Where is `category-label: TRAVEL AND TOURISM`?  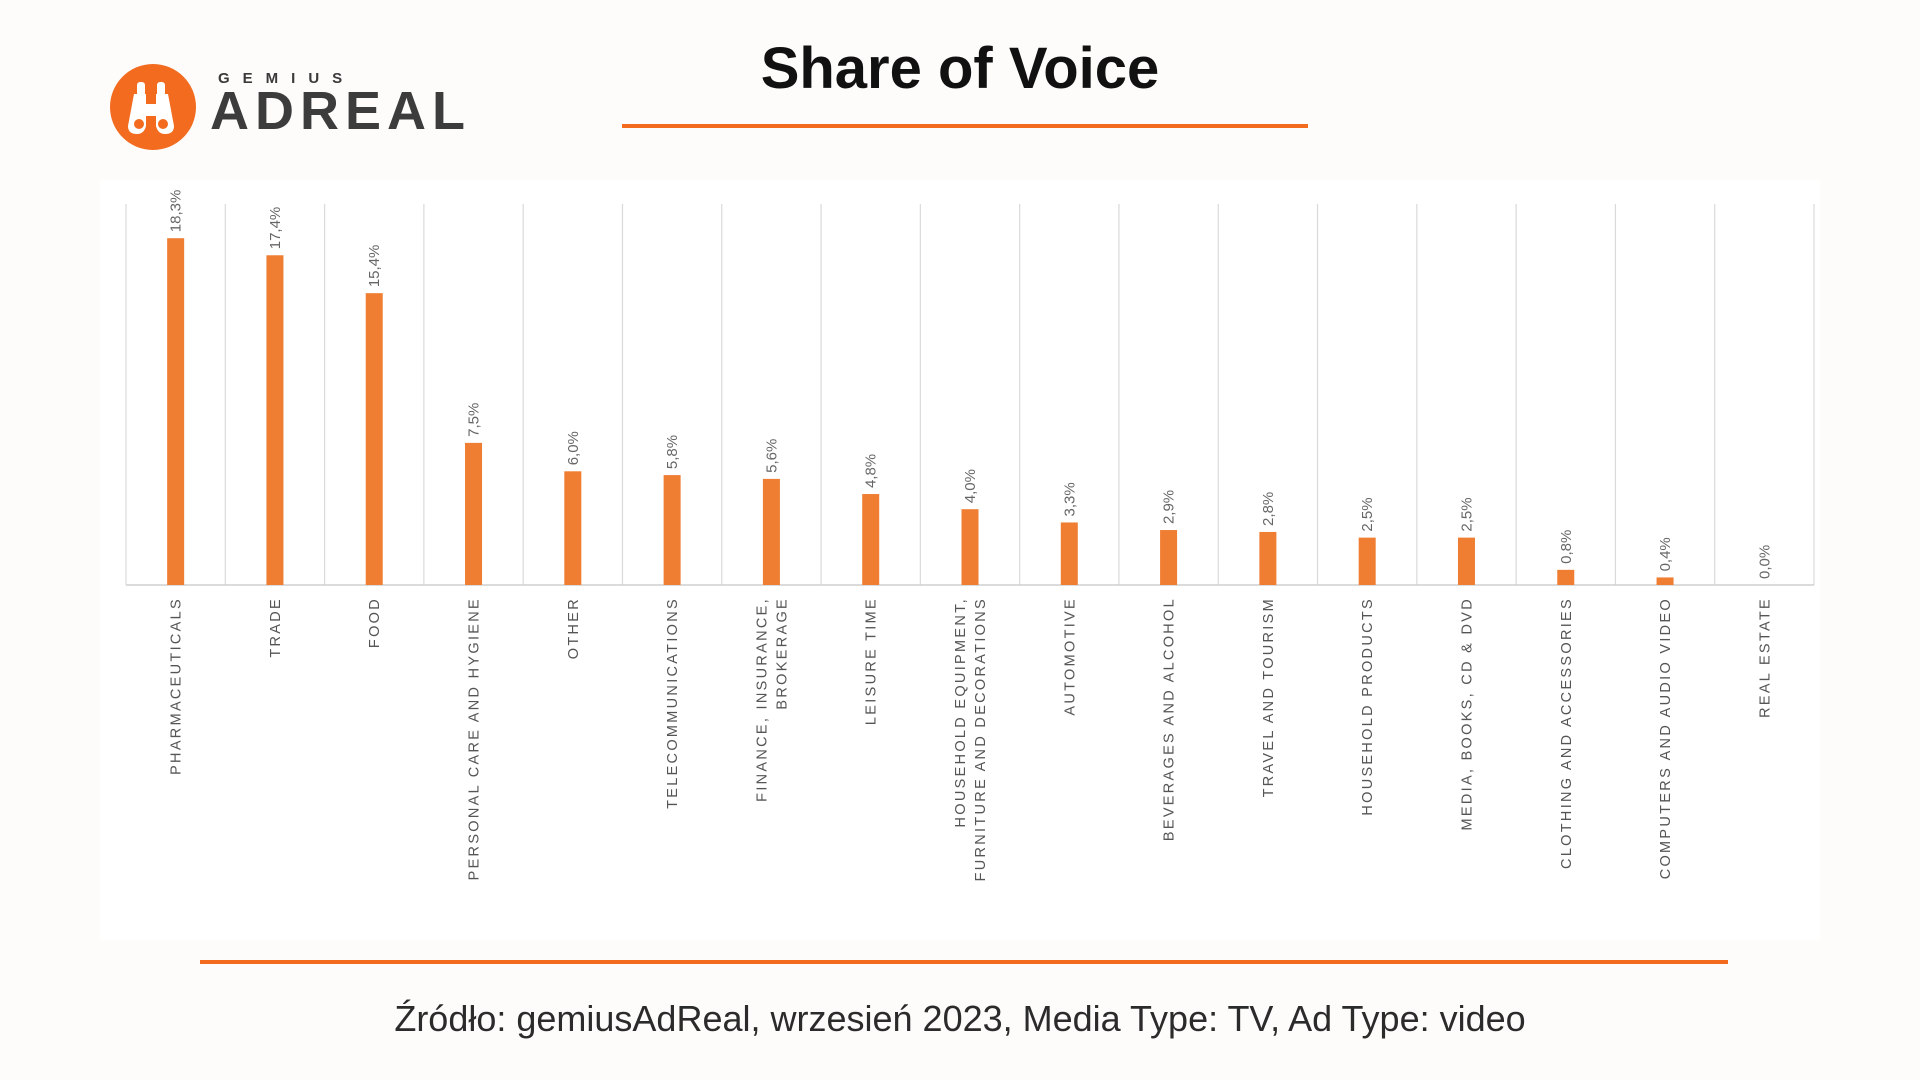 category-label: TRAVEL AND TOURISM is located at coordinates (1269, 697).